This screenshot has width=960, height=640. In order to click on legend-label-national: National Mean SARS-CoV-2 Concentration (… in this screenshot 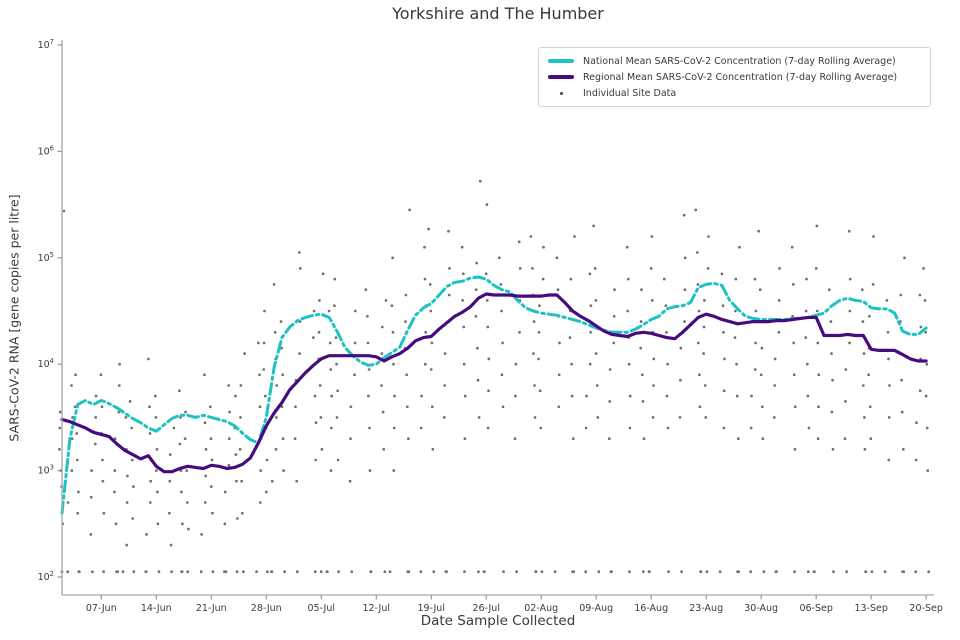, I will do `click(739, 61)`.